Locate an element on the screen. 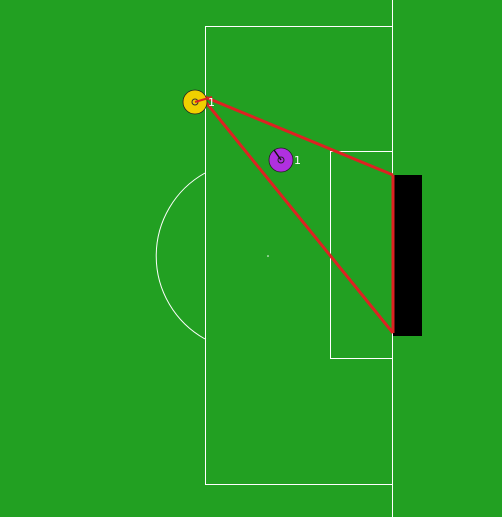  player-center-icon is located at coordinates (281, 160).